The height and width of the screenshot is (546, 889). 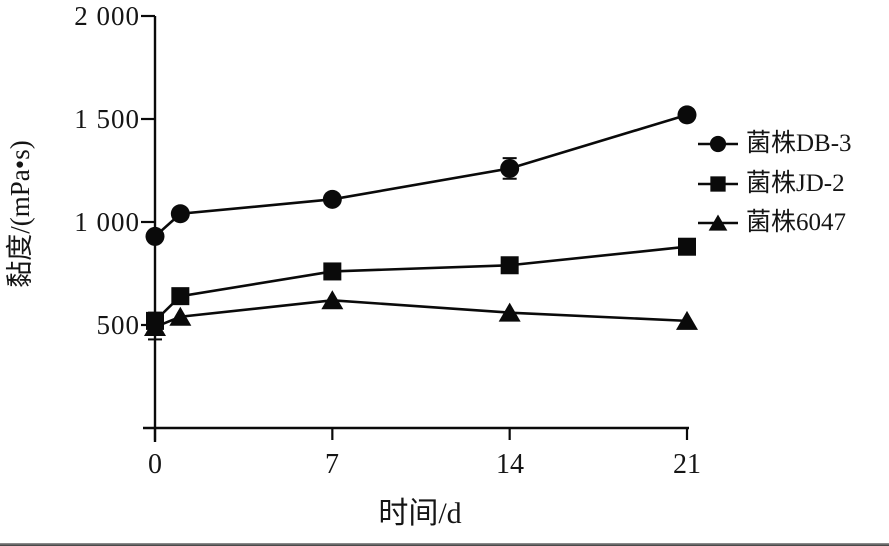 What do you see at coordinates (107, 222) in the screenshot?
I see `y-tick-label: 1 000` at bounding box center [107, 222].